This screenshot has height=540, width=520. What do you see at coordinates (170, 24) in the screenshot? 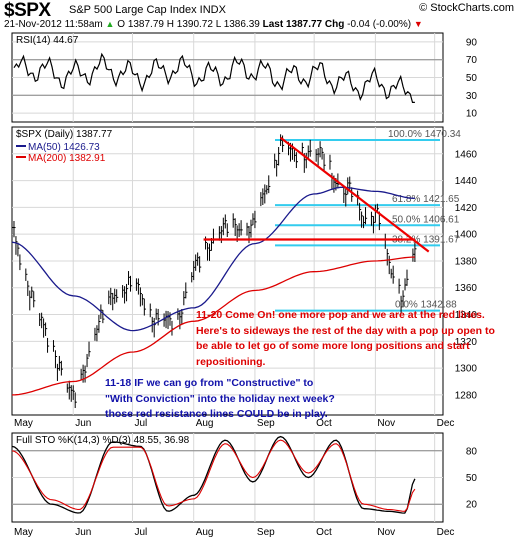
I see `high-label: H` at bounding box center [170, 24].